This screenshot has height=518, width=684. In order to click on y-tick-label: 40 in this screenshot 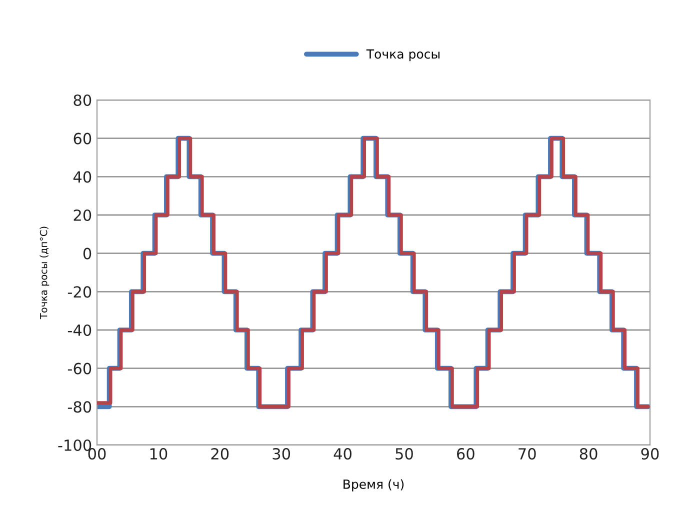, I will do `click(82, 177)`.